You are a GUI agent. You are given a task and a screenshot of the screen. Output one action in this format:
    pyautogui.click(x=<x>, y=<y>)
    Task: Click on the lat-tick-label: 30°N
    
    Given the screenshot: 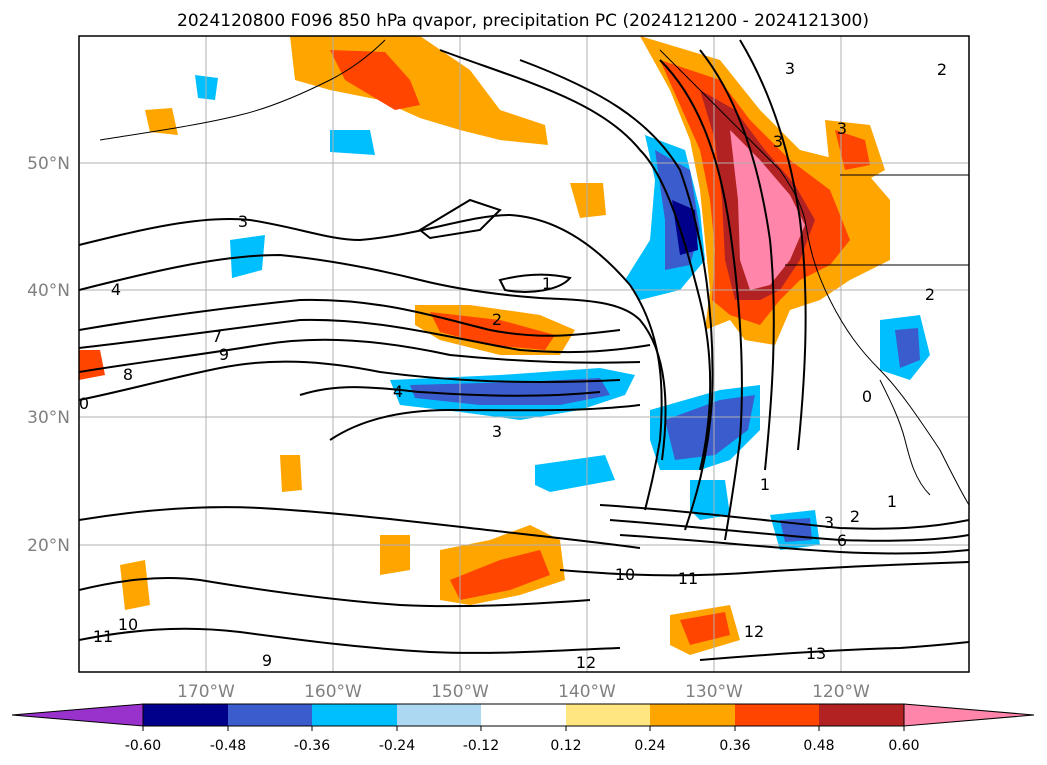 What is the action you would take?
    pyautogui.click(x=48, y=418)
    